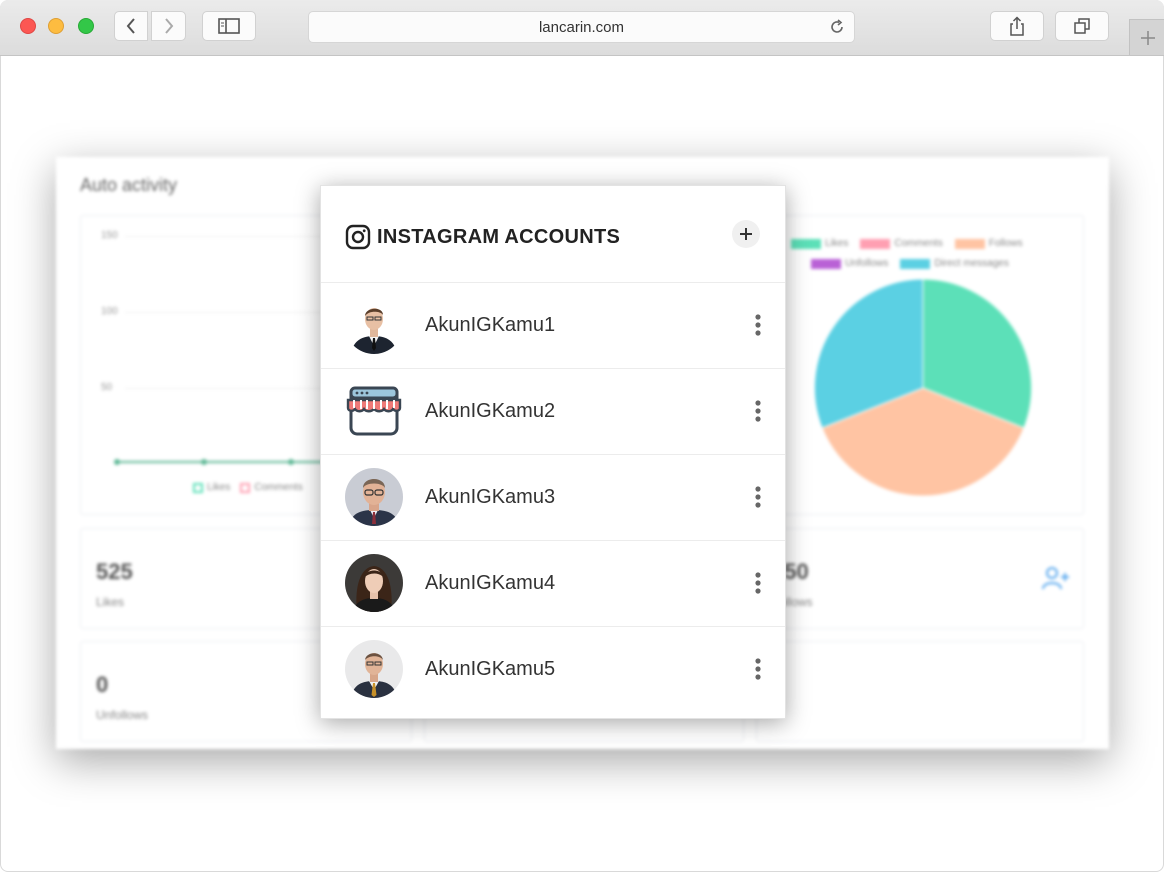 The image size is (1164, 872). I want to click on tabs-icon, so click(1082, 26).